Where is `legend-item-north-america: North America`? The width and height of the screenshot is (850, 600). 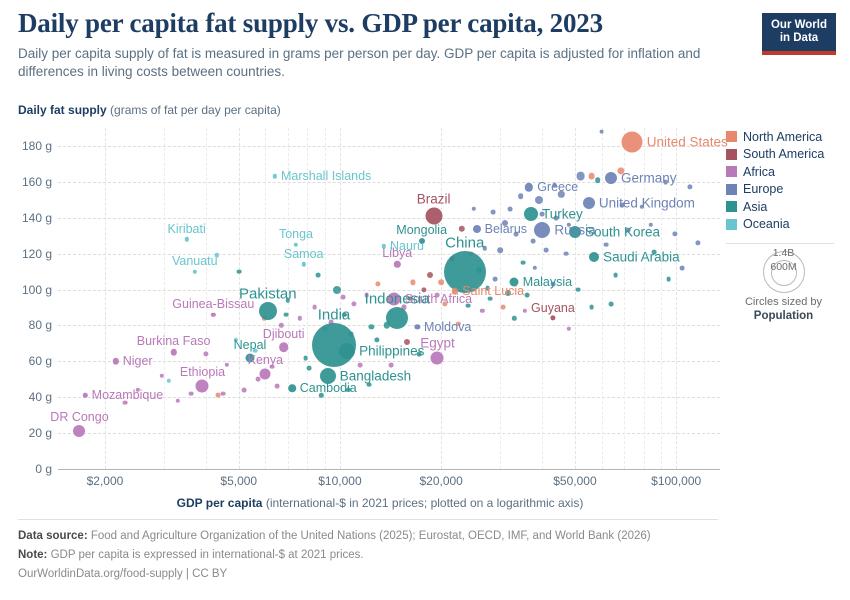 legend-item-north-america: North America is located at coordinates (786, 137).